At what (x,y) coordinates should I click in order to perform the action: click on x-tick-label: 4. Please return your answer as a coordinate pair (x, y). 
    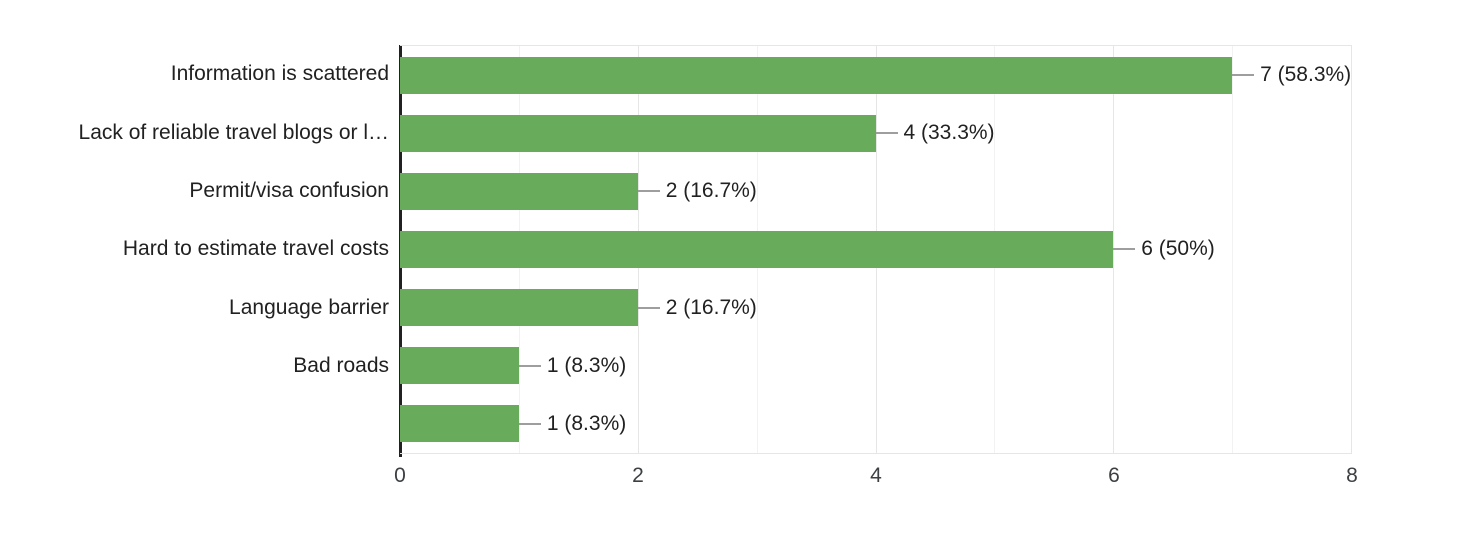
    Looking at the image, I should click on (876, 475).